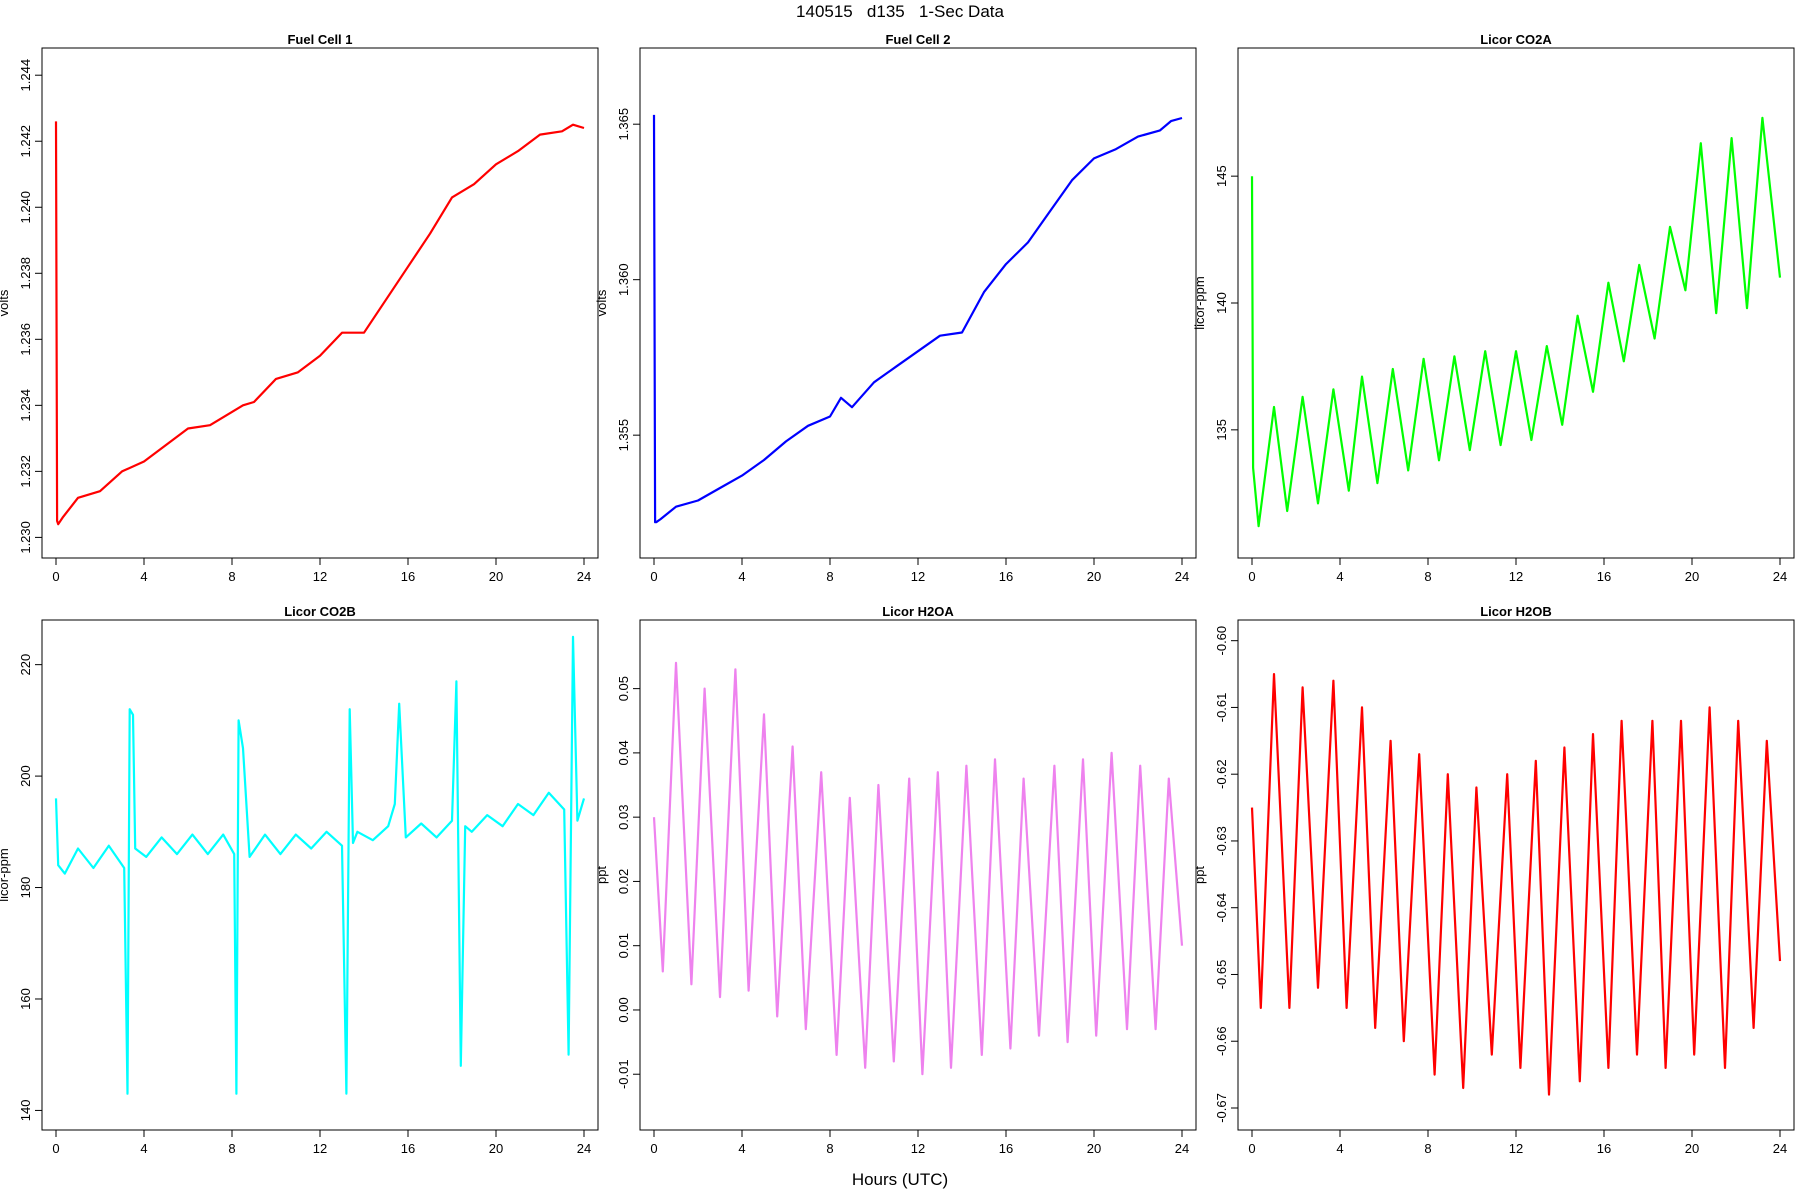 Image resolution: width=1800 pixels, height=1200 pixels. Describe the element at coordinates (1221, 176) in the screenshot. I see `y-tick-label: 145` at that location.